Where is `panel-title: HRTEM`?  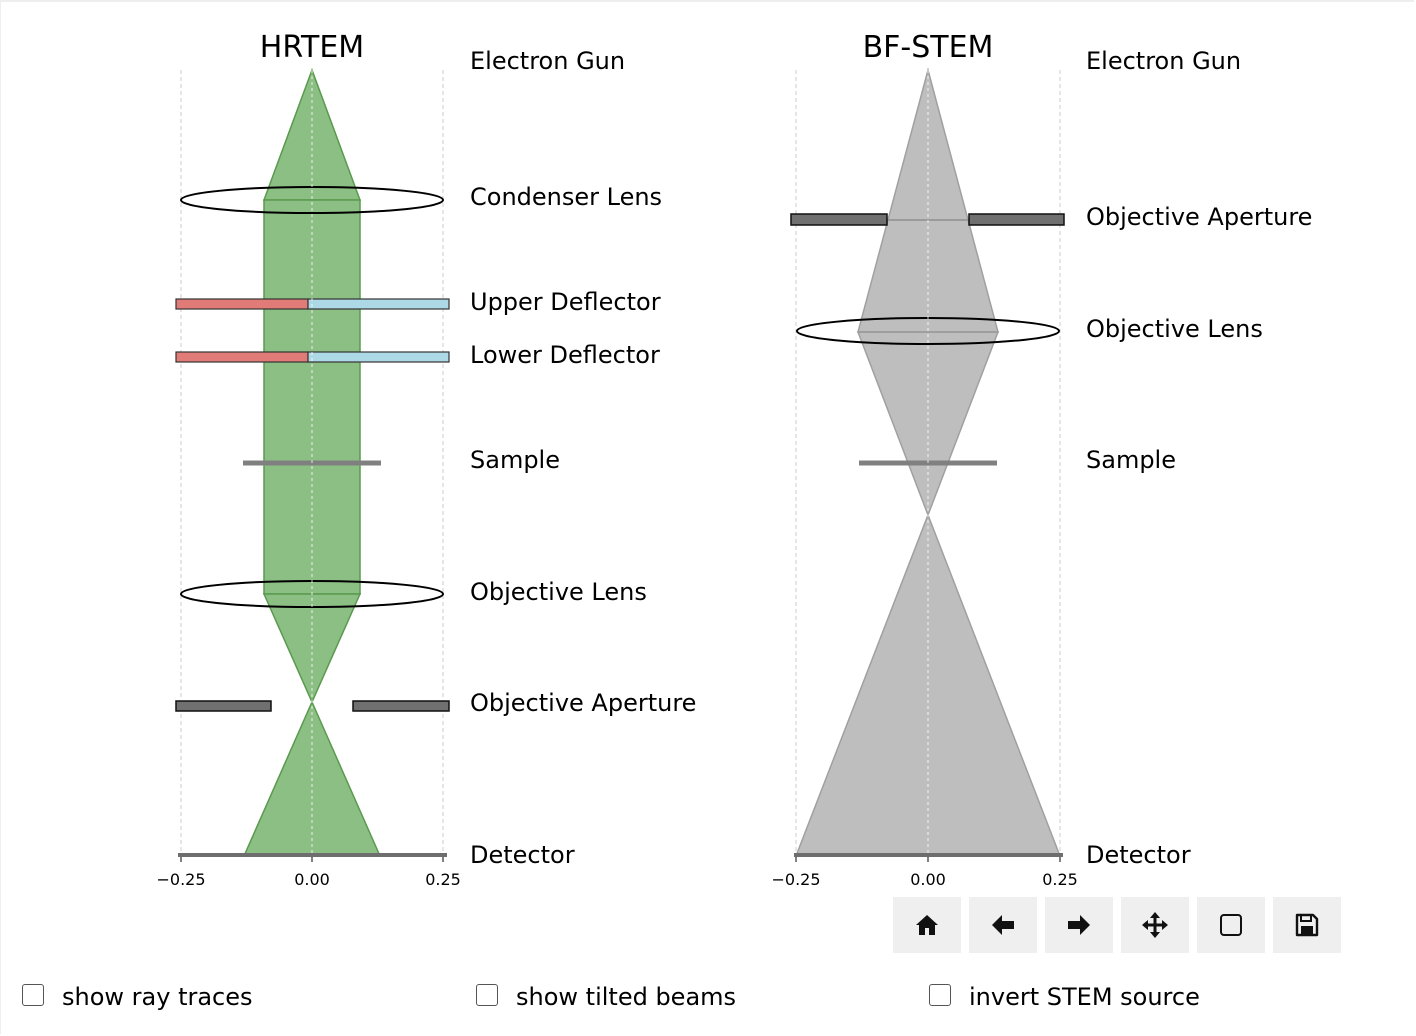 panel-title: HRTEM is located at coordinates (312, 47).